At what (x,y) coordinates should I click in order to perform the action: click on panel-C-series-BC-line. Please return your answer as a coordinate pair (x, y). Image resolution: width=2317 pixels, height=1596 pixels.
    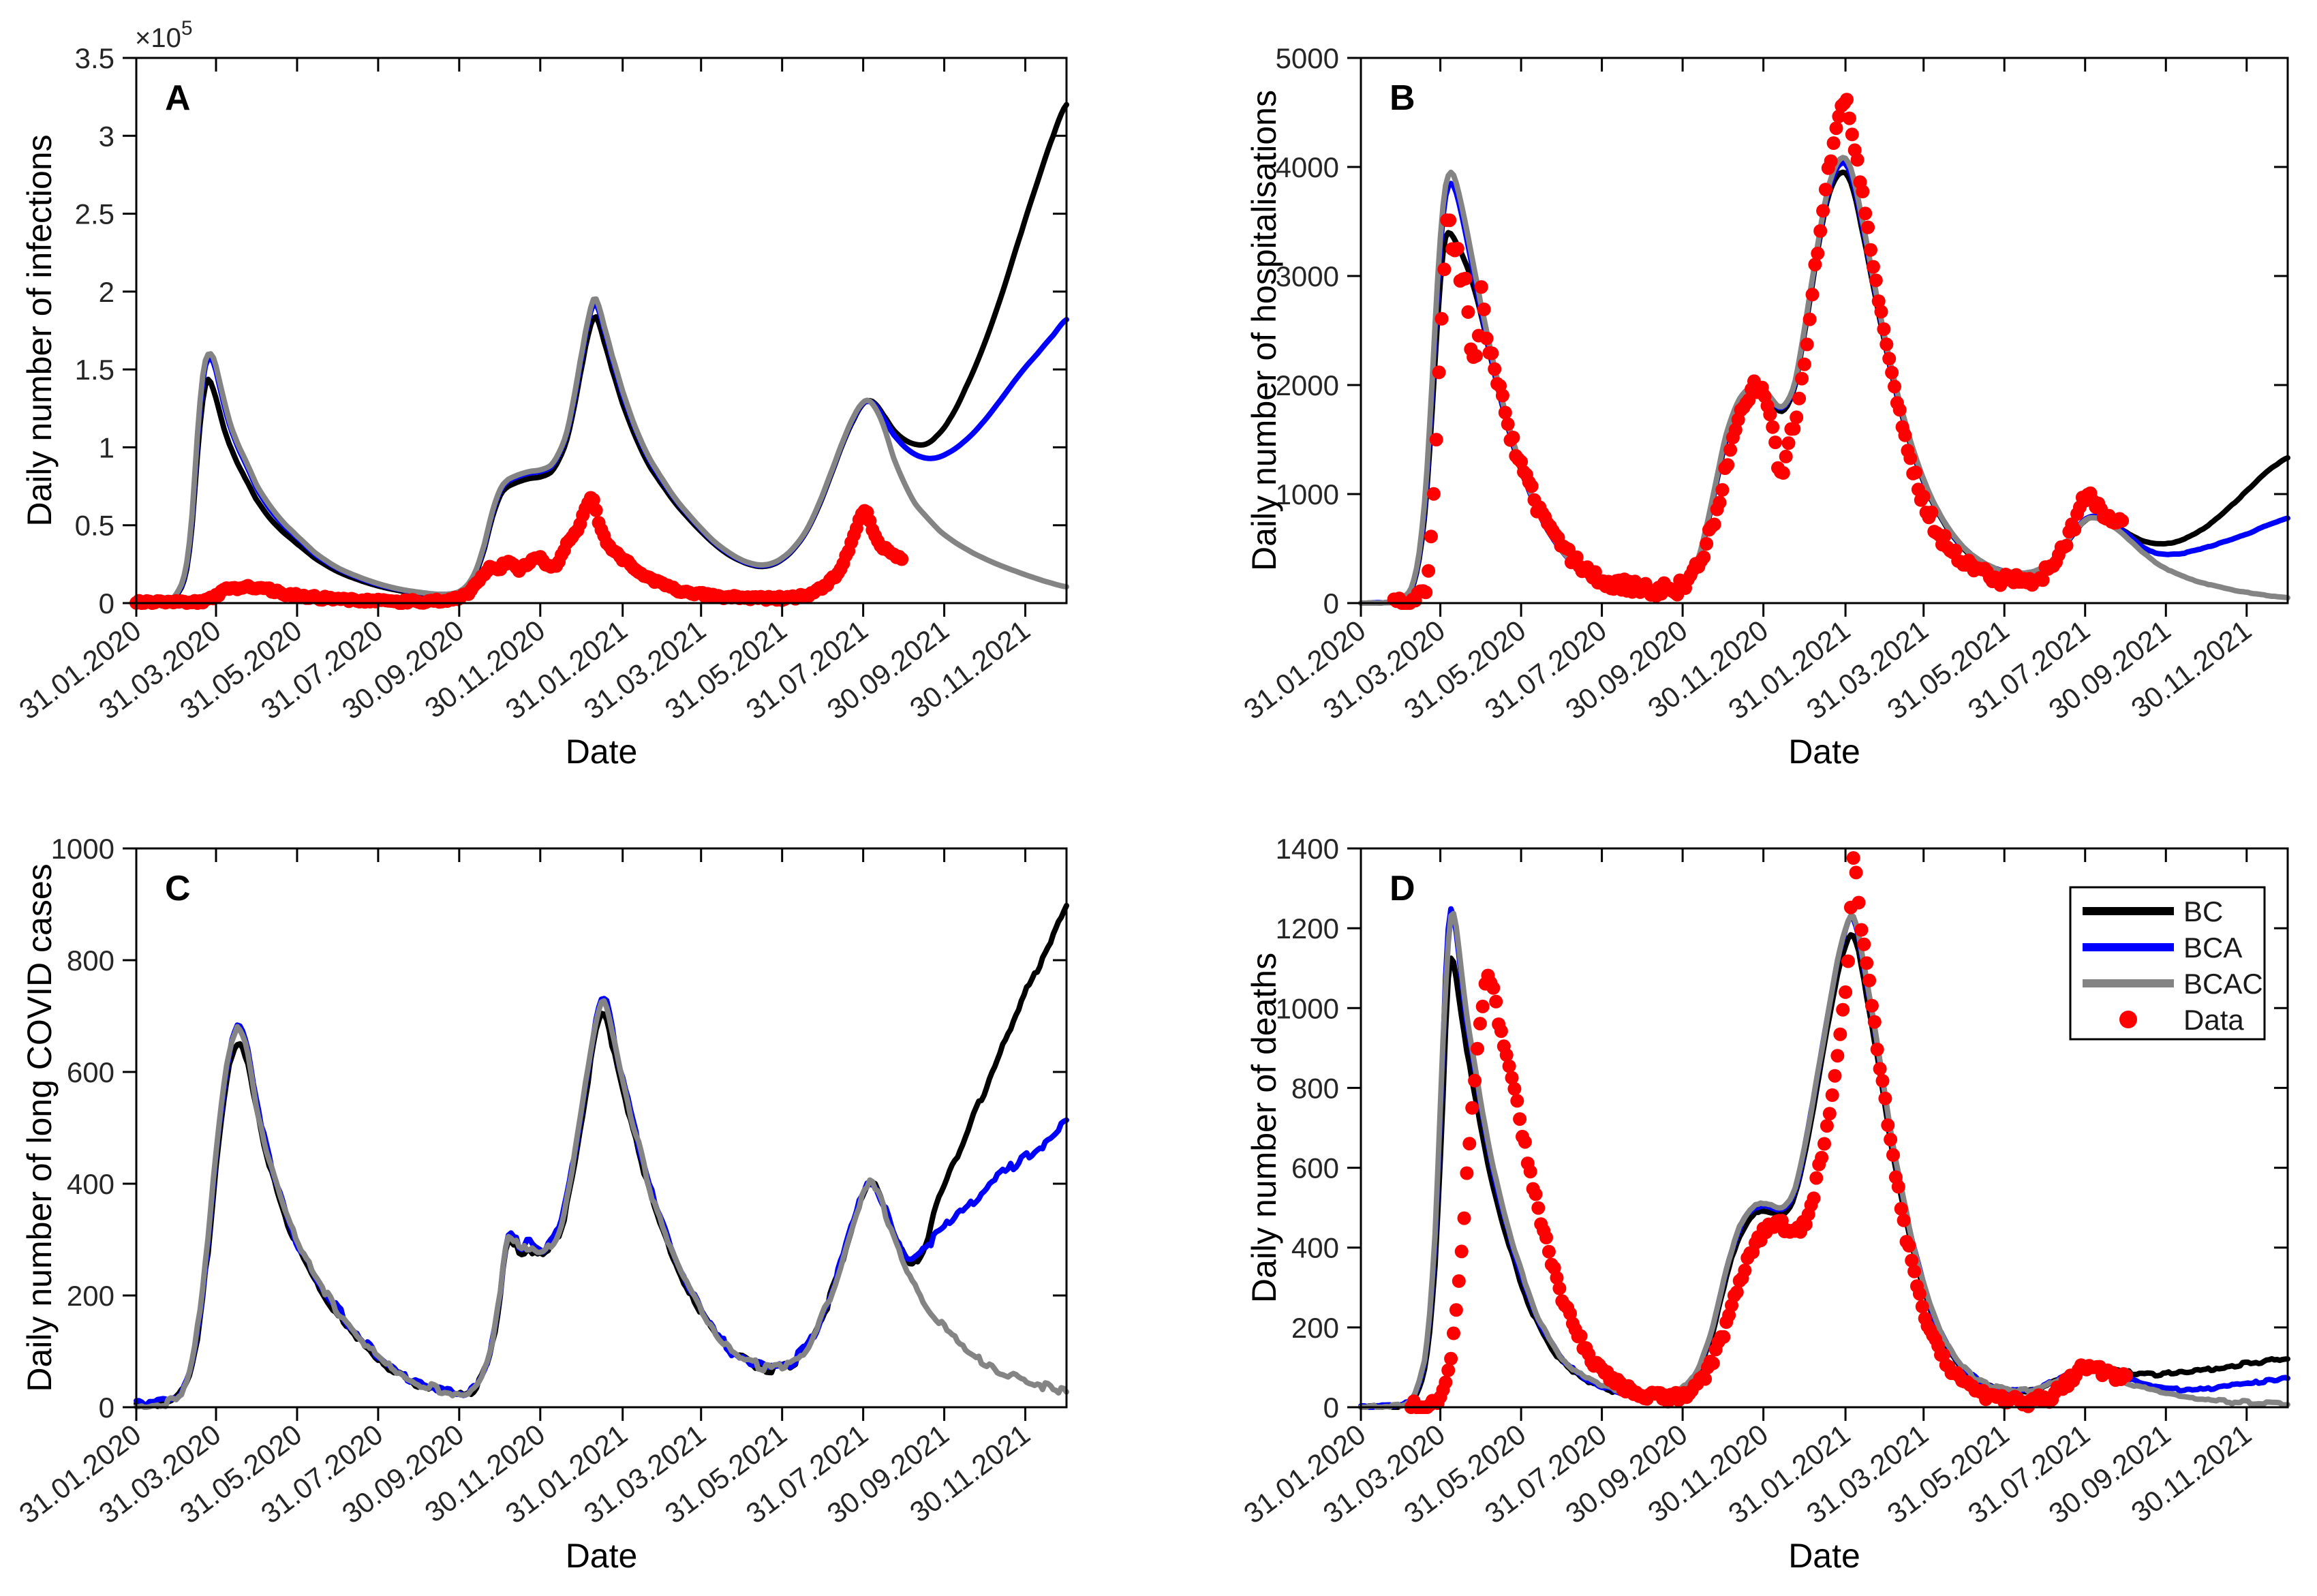
    Looking at the image, I should click on (602, 1155).